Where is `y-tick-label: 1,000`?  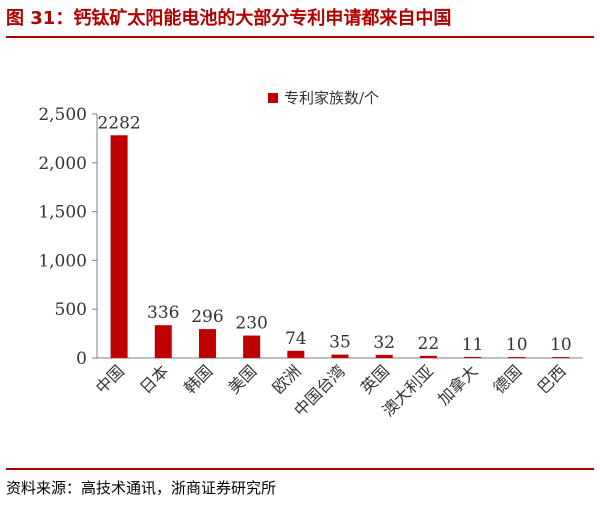
y-tick-label: 1,000 is located at coordinates (62, 261).